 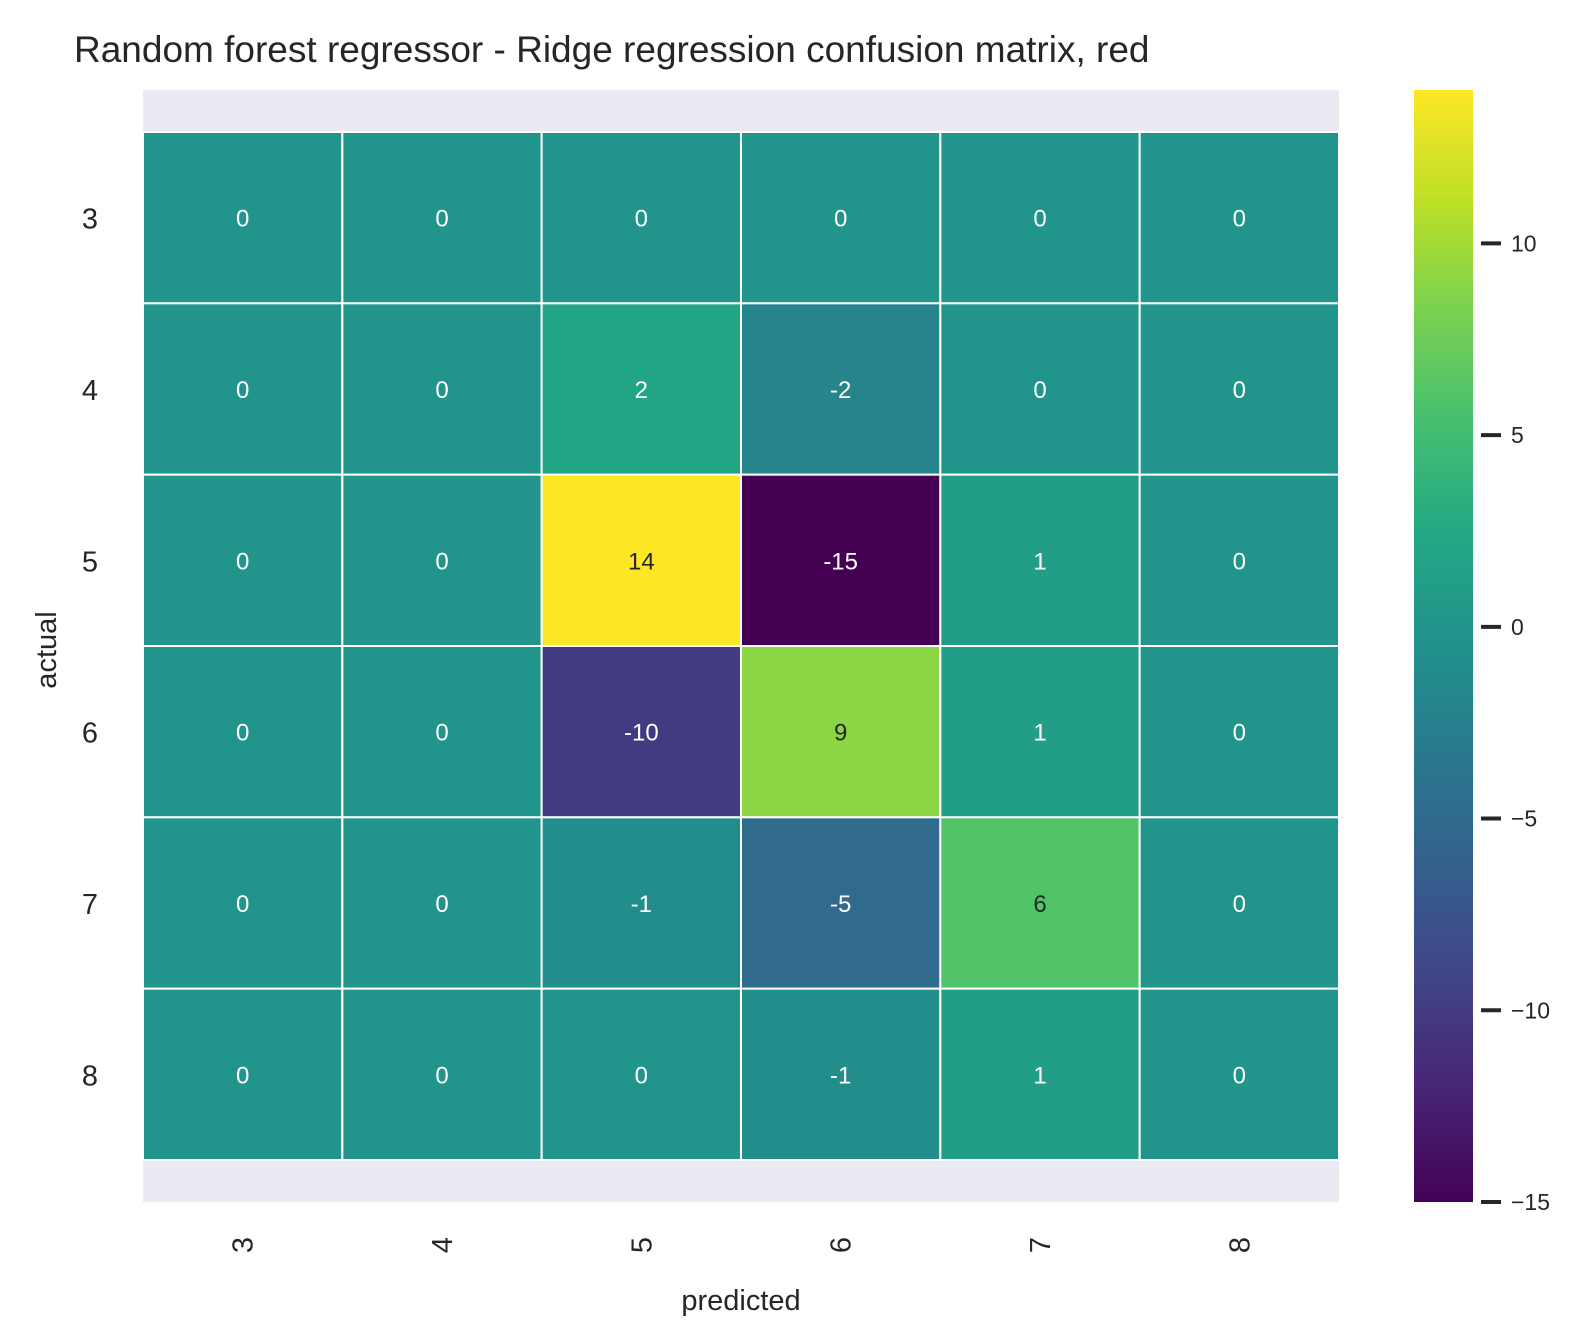 What do you see at coordinates (1530, 1010) in the screenshot?
I see `colorbar-tick-label: −10` at bounding box center [1530, 1010].